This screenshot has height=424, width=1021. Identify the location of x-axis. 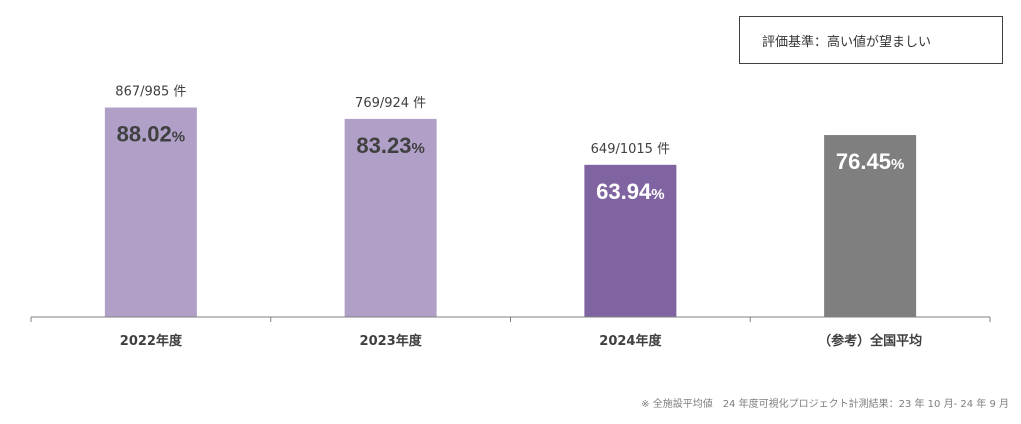
(510, 319).